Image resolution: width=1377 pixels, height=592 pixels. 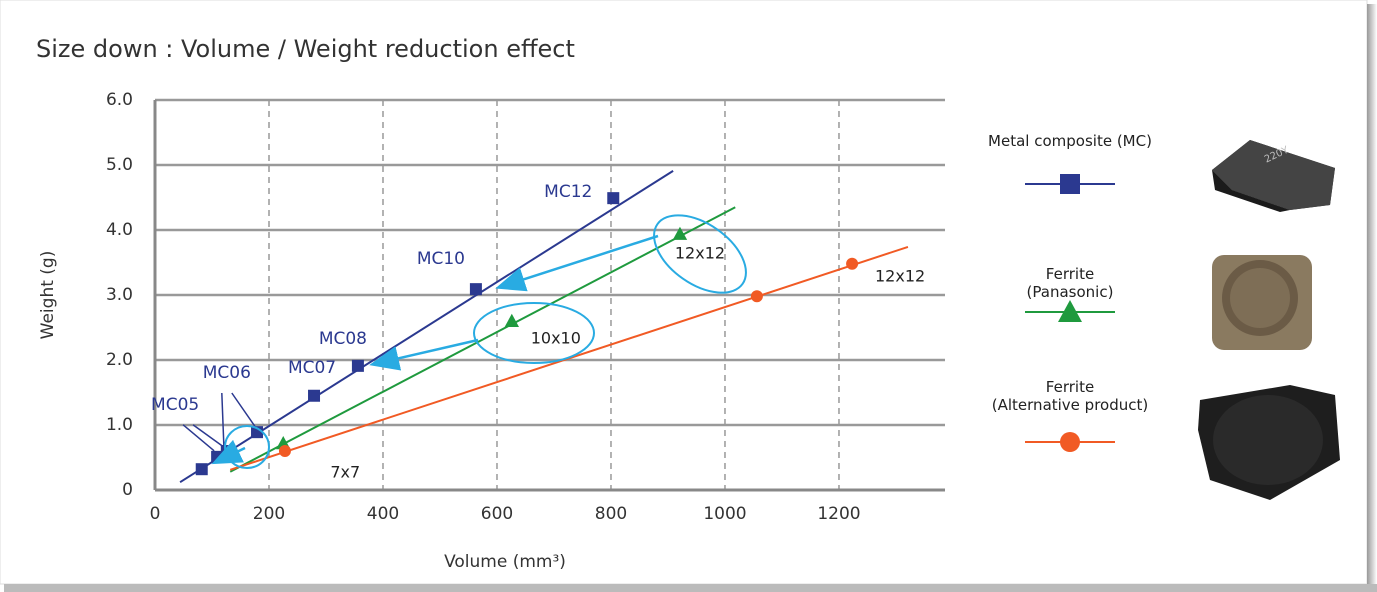 What do you see at coordinates (269, 514) in the screenshot?
I see `x-tick-label: 200` at bounding box center [269, 514].